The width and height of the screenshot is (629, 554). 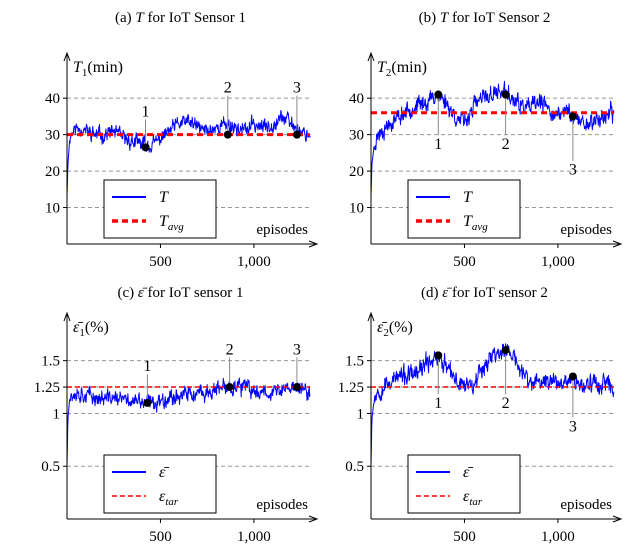 I want to click on chart-caption: (a) T for IoT Sensor 1, so click(x=180, y=18).